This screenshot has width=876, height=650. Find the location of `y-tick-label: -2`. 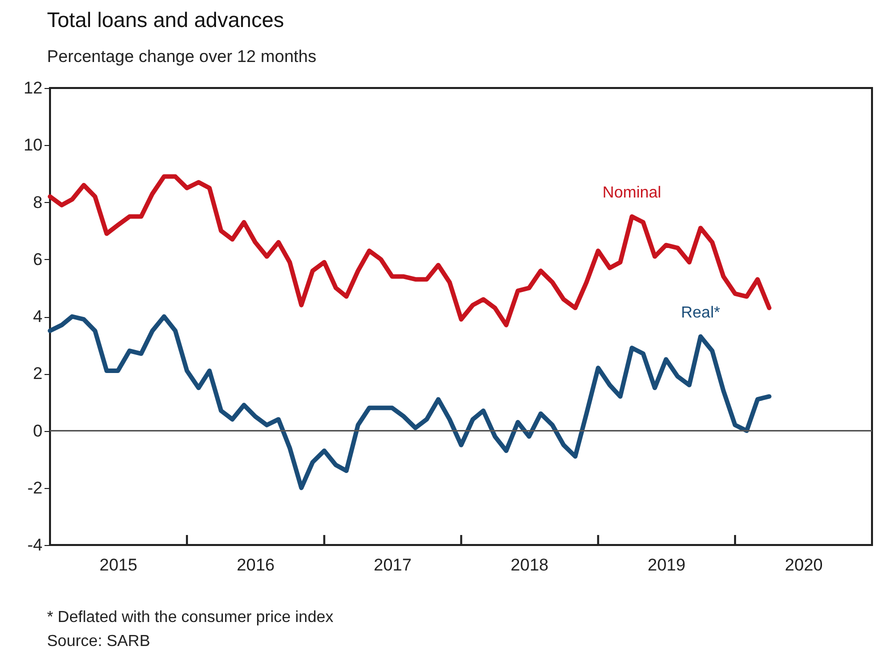

y-tick-label: -2 is located at coordinates (34, 488).